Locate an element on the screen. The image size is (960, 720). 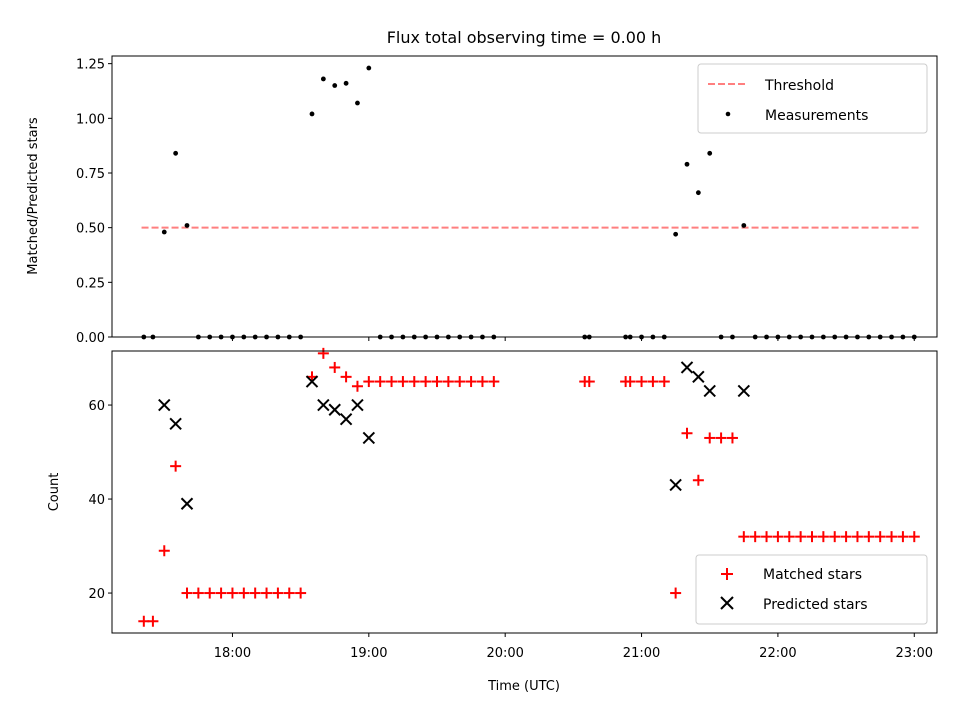
legend-matched-swatch is located at coordinates (727, 574).